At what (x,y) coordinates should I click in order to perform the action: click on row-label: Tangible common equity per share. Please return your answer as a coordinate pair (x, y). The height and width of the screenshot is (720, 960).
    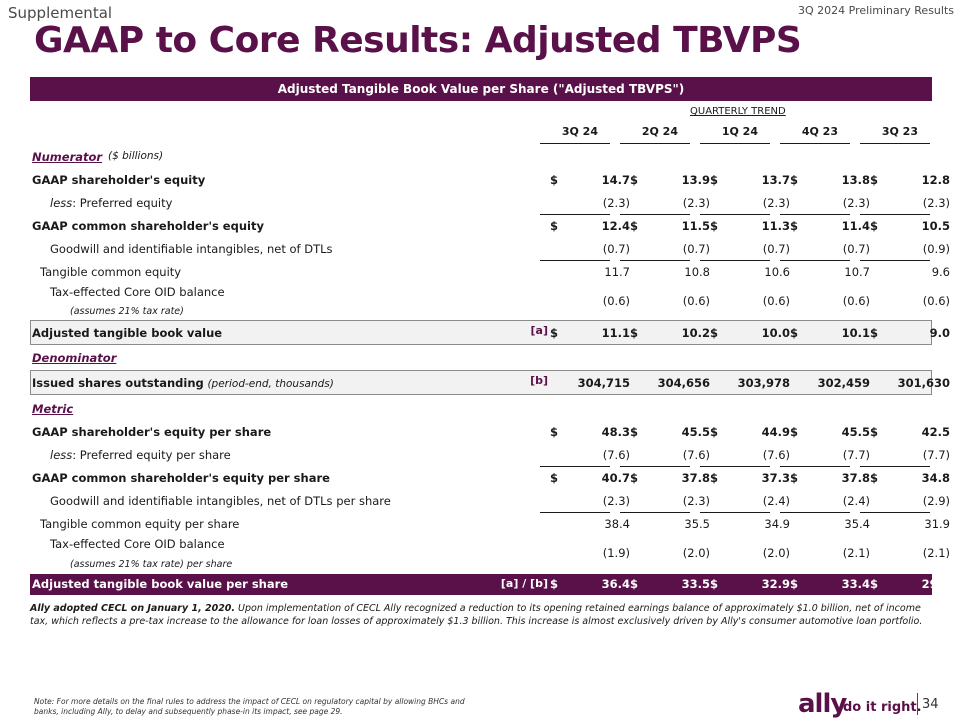
    Looking at the image, I should click on (140, 524).